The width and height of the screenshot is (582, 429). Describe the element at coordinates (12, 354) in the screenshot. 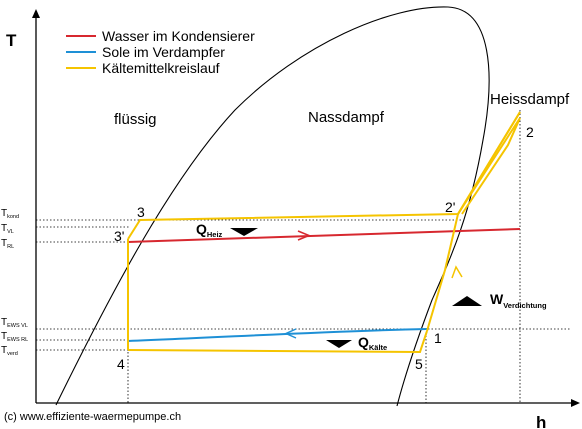

I see `tick-t-verd-sub: verd` at that location.